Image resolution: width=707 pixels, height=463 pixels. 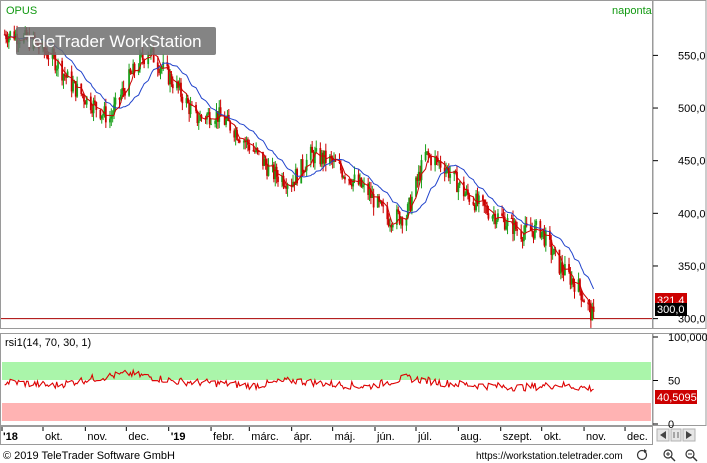 I want to click on rsi-axis, so click(x=679, y=379).